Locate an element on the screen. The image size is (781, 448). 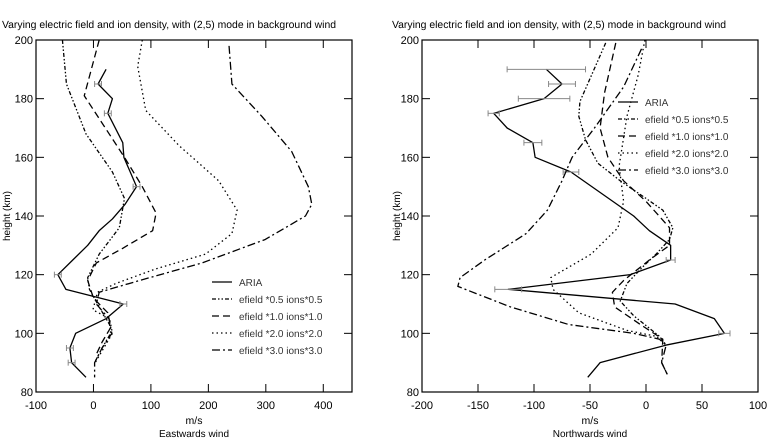
x-tick-label: 300 is located at coordinates (265, 406).